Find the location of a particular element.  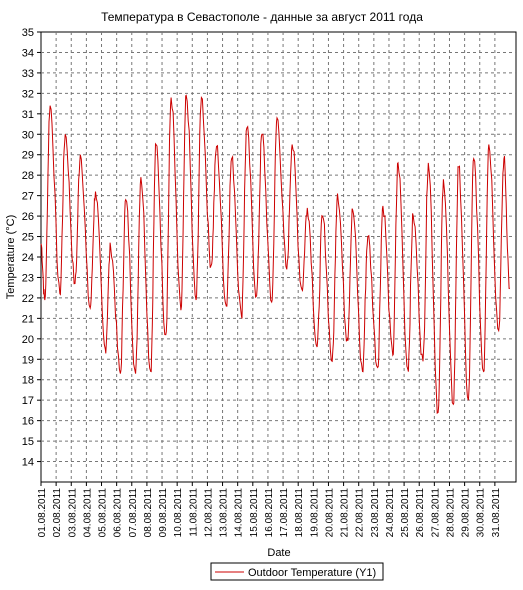

legend-box is located at coordinates (297, 571).